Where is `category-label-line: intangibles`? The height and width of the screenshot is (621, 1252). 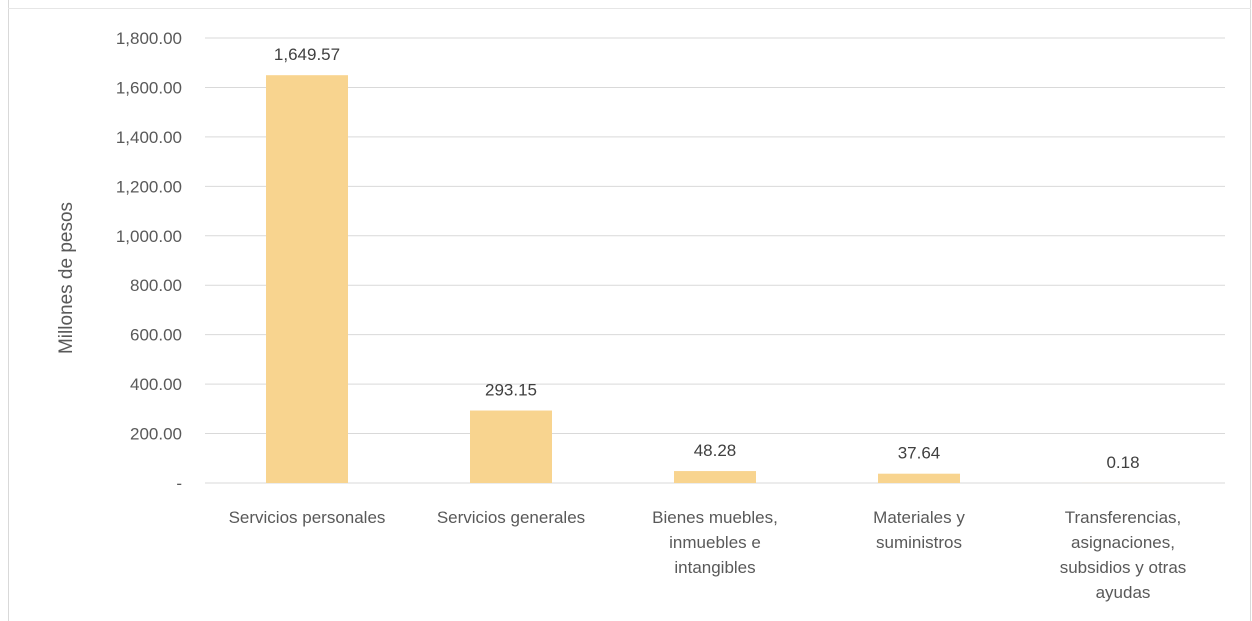 category-label-line: intangibles is located at coordinates (714, 567).